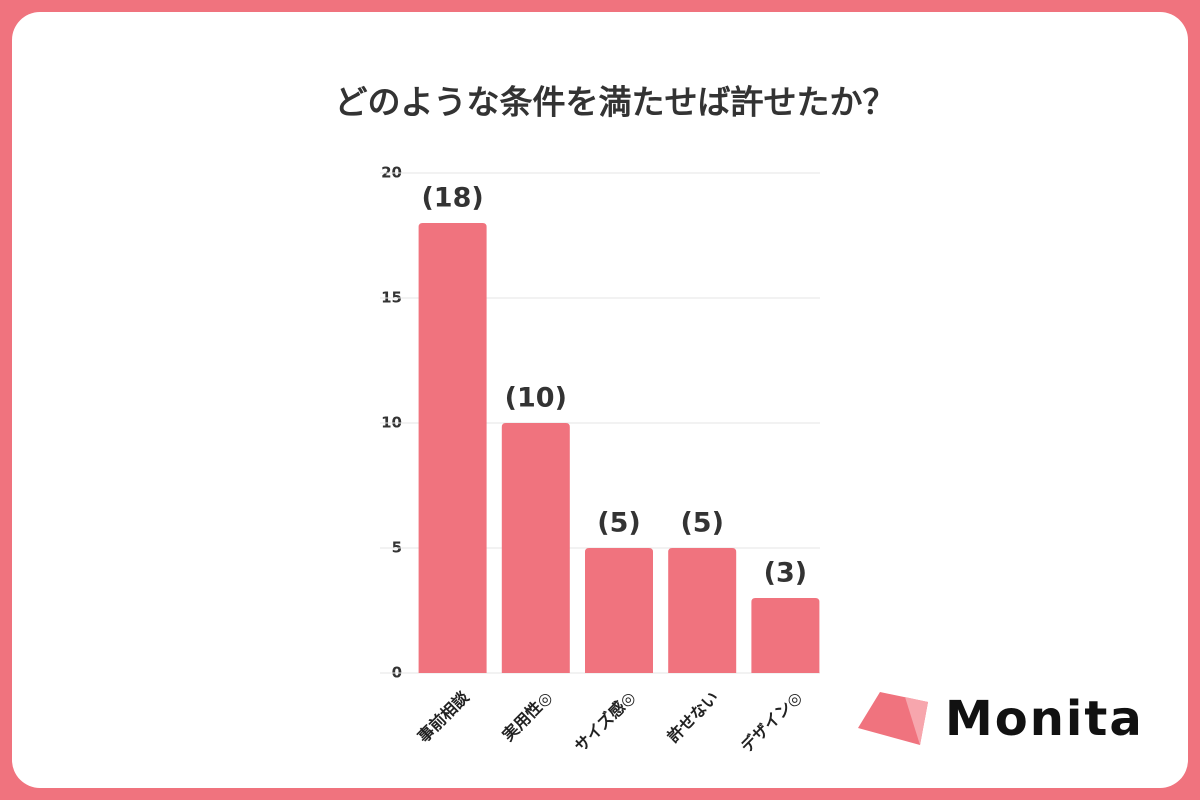 This screenshot has height=800, width=1200. Describe the element at coordinates (536, 398) in the screenshot. I see `data-label: (10)` at that location.